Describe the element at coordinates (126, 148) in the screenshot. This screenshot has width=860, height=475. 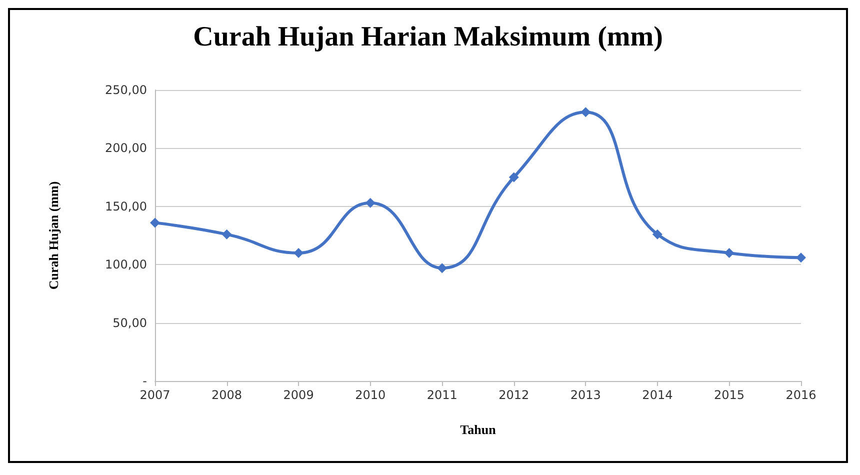
I see `y-tick-label: 200,00` at that location.